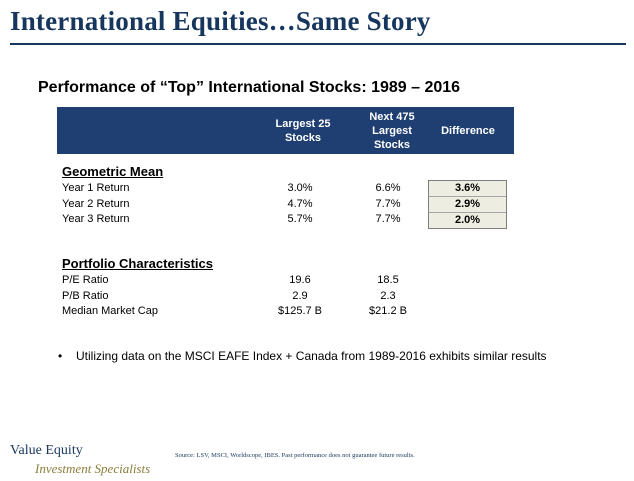  I want to click on section-heading-portfolio-characteristics: Portfolio Characteristics, so click(137, 263).